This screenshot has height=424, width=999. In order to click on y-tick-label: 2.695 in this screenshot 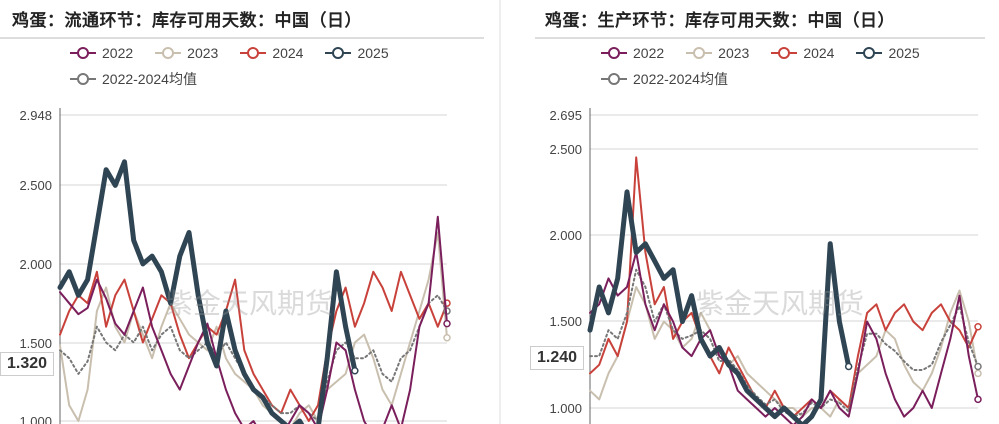, I will do `click(565, 115)`.